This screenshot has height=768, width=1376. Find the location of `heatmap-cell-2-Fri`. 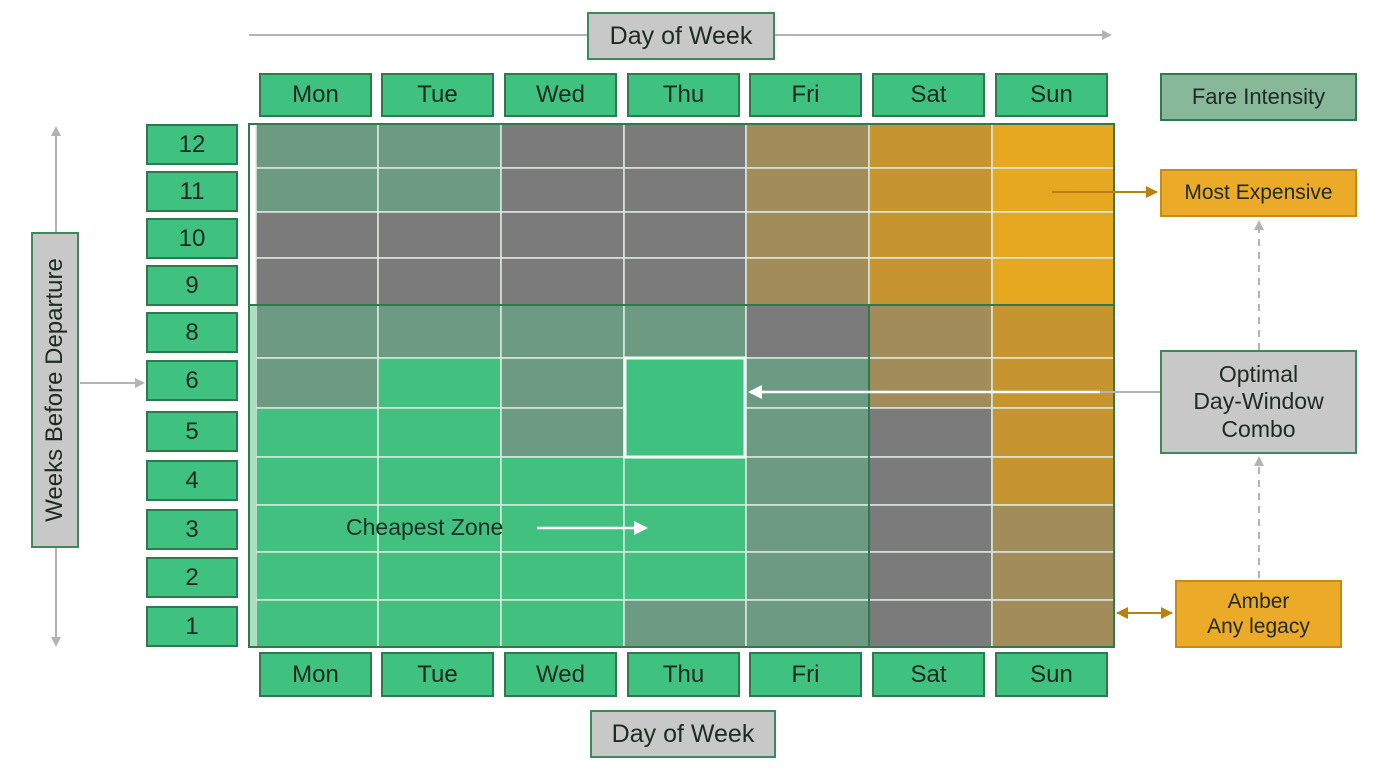

heatmap-cell-2-Fri is located at coordinates (807, 576).